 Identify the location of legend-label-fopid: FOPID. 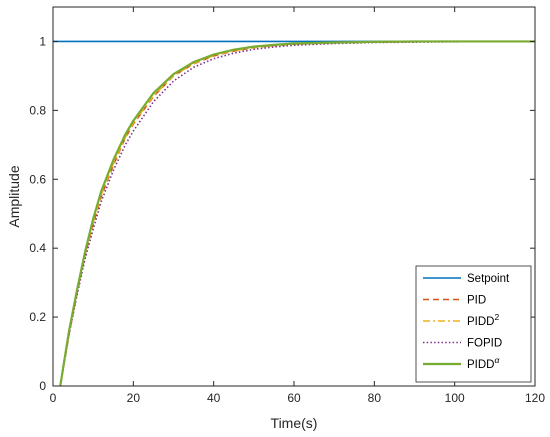
(484, 344).